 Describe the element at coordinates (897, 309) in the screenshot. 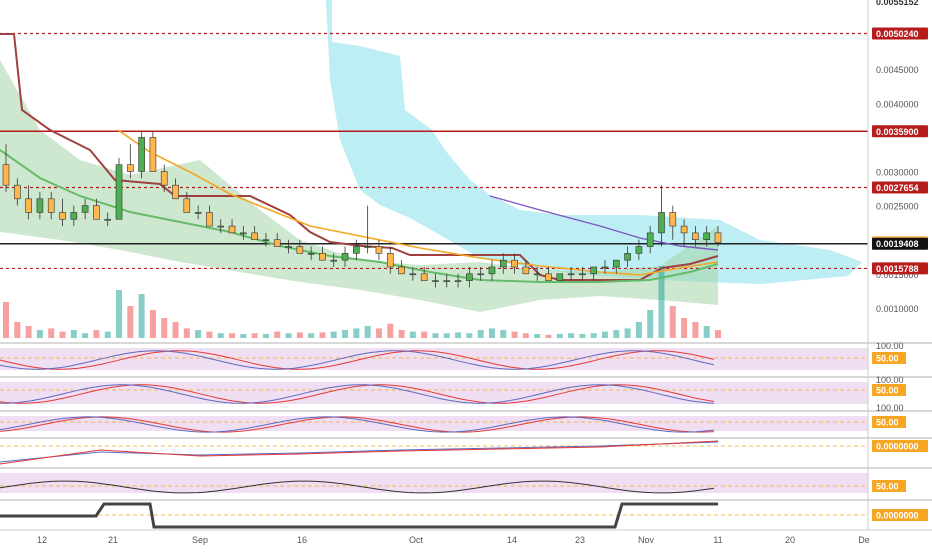

I see `price-tick-label: 0.0010000` at that location.